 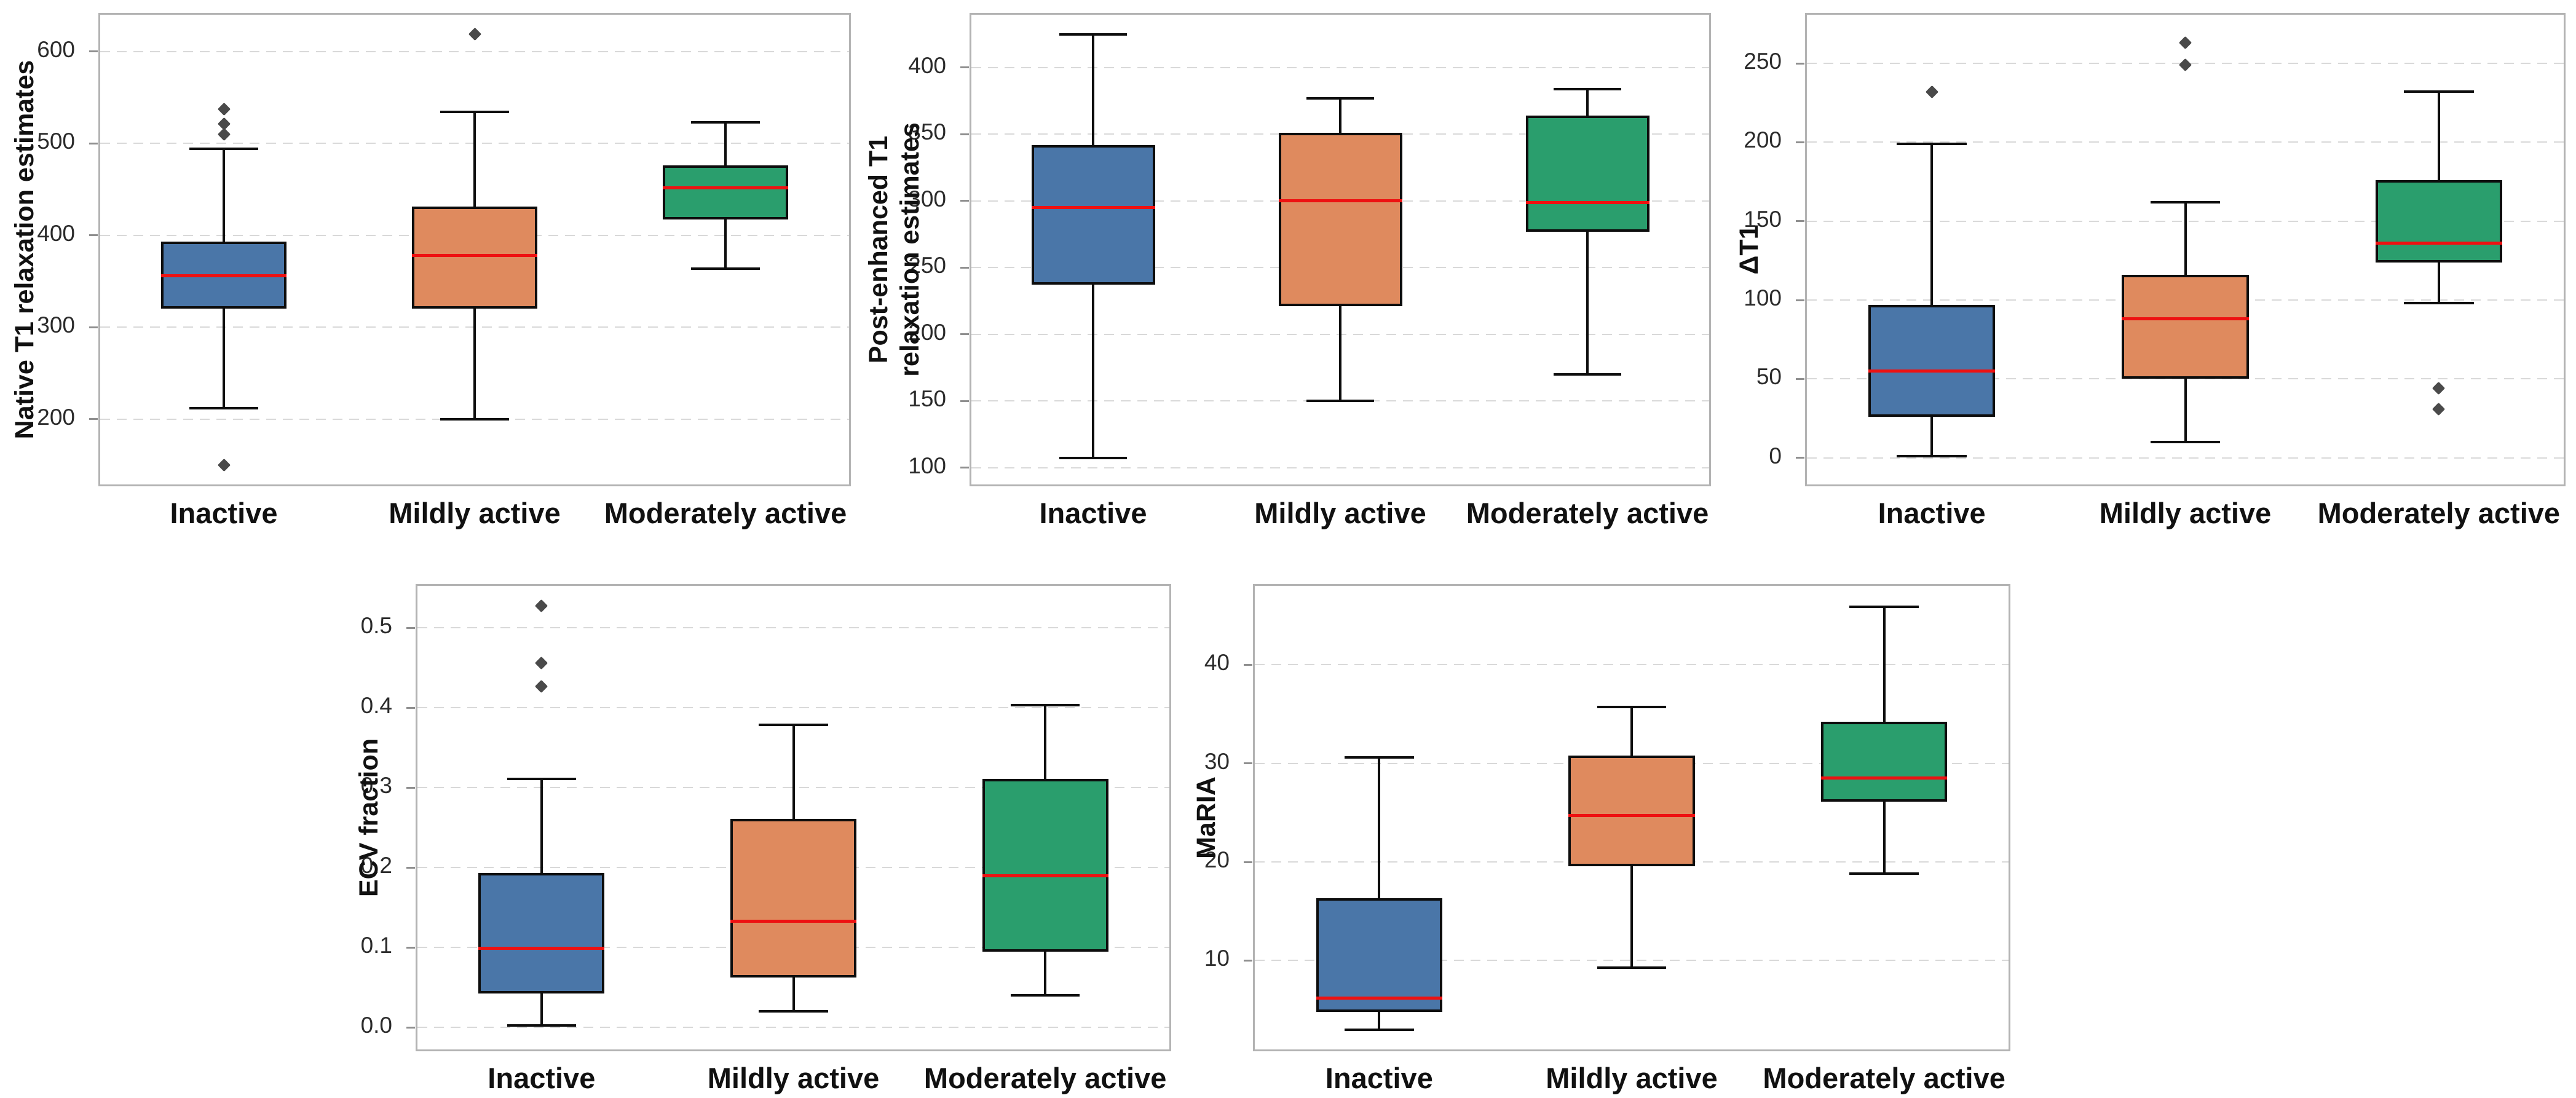 I want to click on y-tick-label: 0.0, so click(x=376, y=1025).